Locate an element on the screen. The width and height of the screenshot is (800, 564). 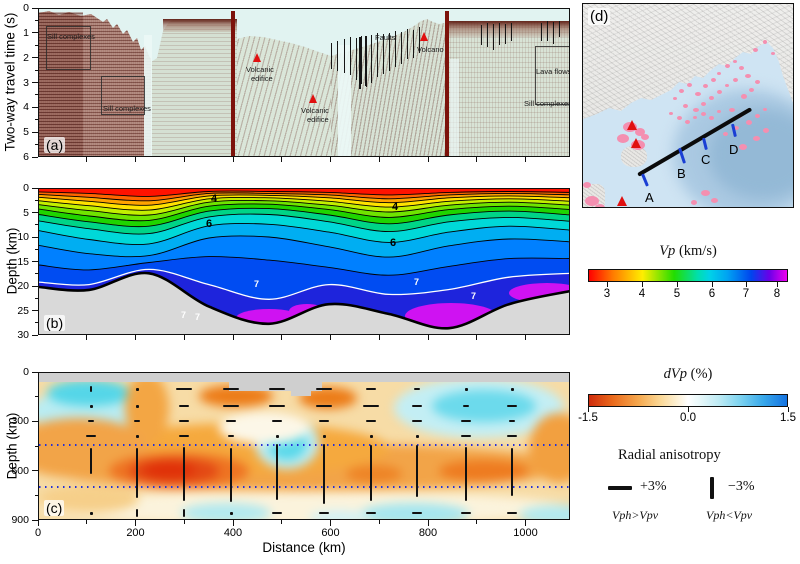
y-axis-tick-label: 15 is located at coordinates (23, 261).